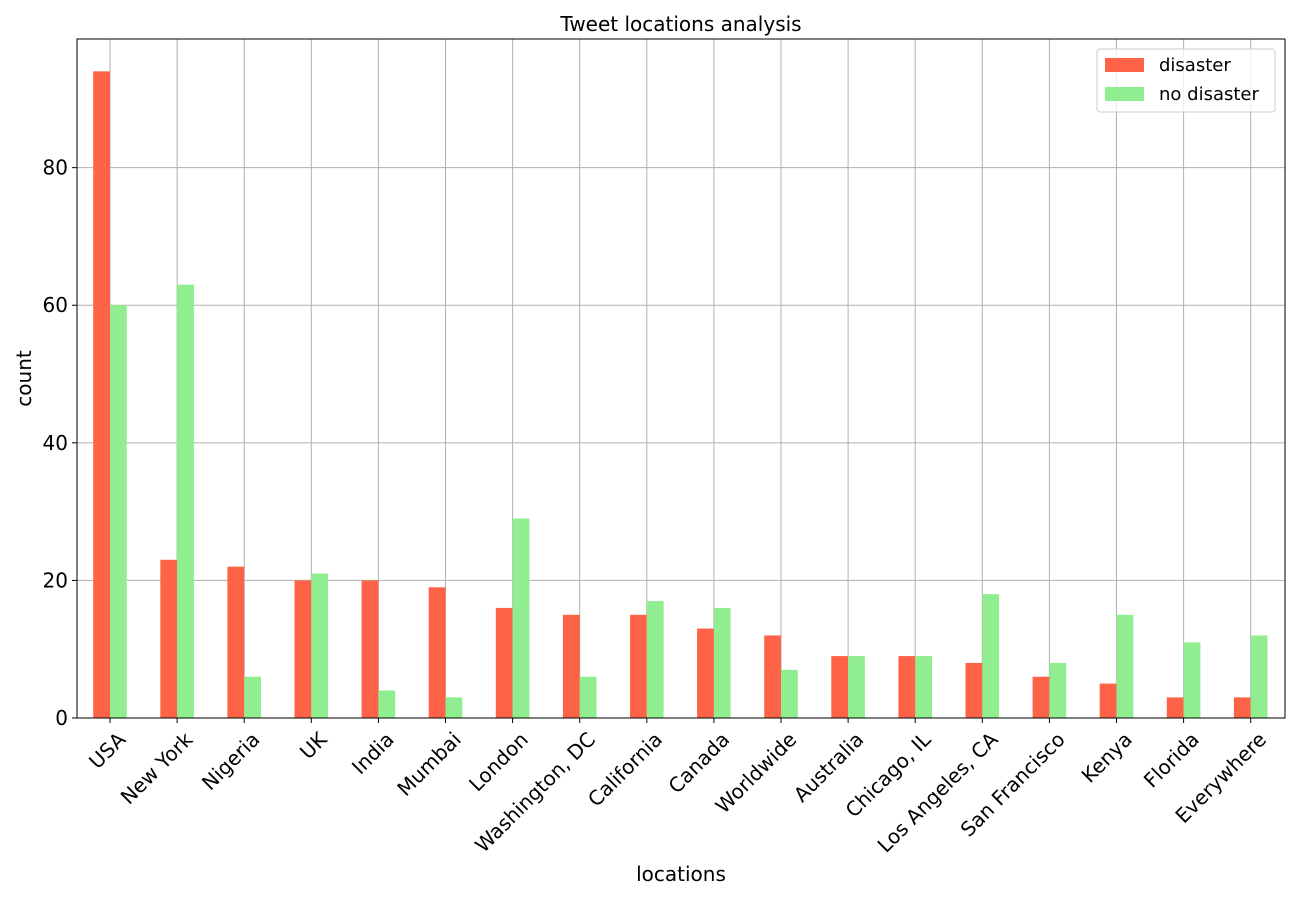 The height and width of the screenshot is (900, 1300). What do you see at coordinates (55, 443) in the screenshot?
I see `y-tick-label: 40` at bounding box center [55, 443].